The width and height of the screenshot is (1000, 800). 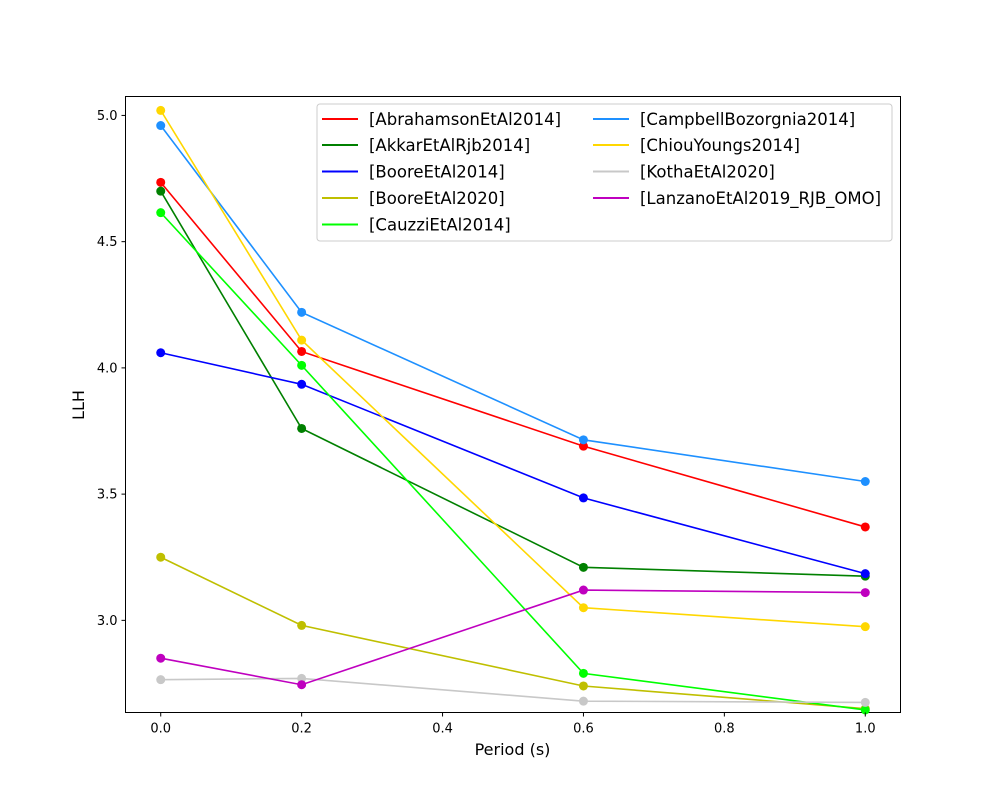 What do you see at coordinates (440, 225) in the screenshot?
I see `legend-label: [CauzziEtAl2014]` at bounding box center [440, 225].